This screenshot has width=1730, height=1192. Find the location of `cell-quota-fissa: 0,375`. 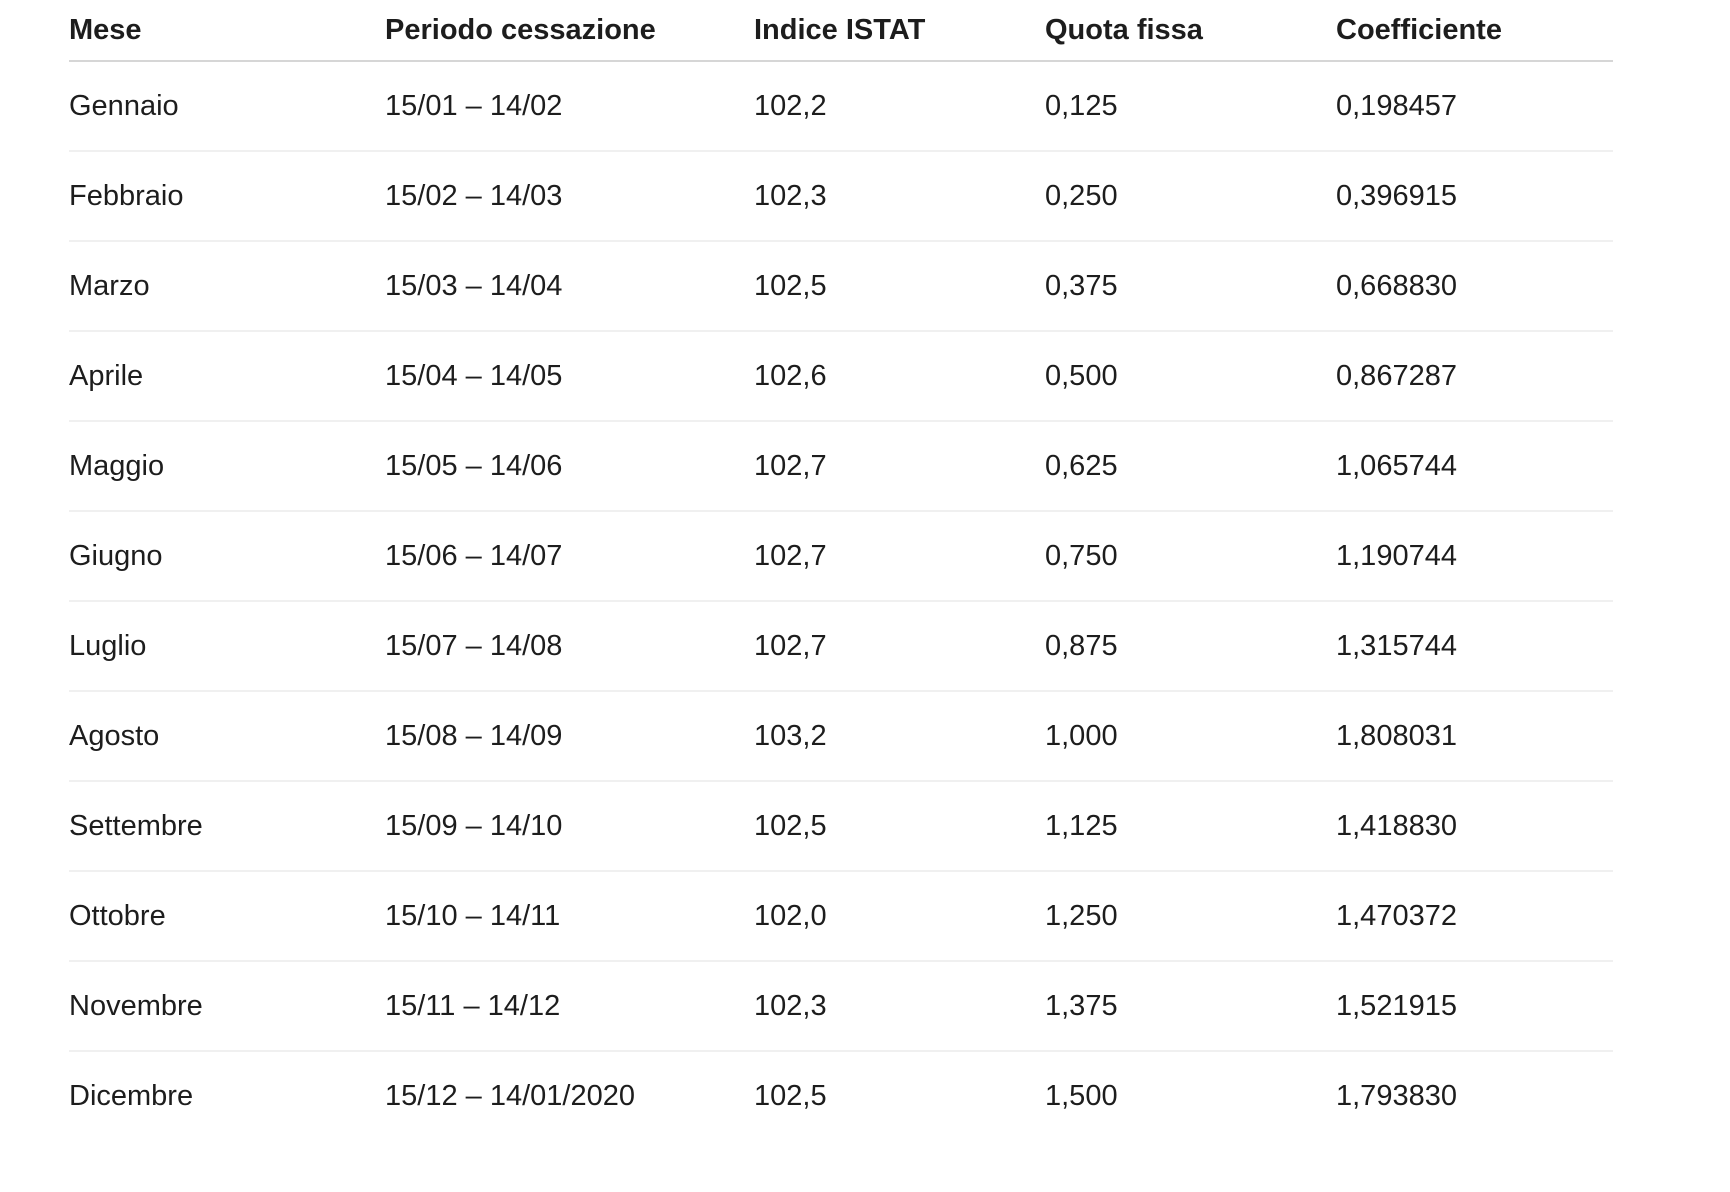

cell-quota-fissa: 0,375 is located at coordinates (1190, 286).